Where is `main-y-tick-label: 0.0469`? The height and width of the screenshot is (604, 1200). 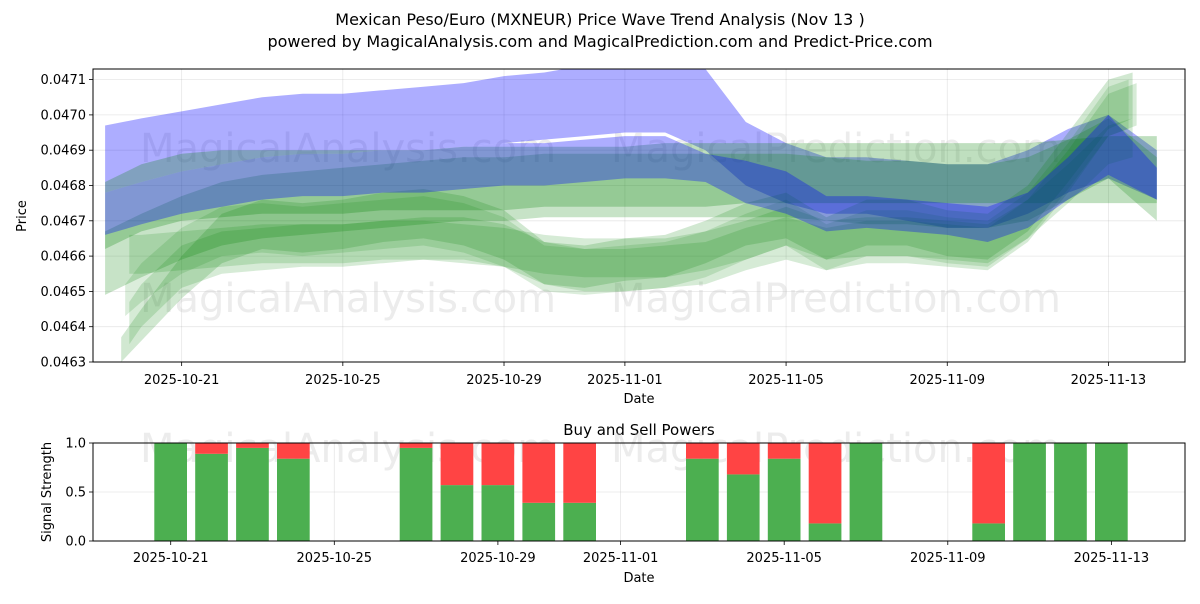 main-y-tick-label: 0.0469 is located at coordinates (64, 151).